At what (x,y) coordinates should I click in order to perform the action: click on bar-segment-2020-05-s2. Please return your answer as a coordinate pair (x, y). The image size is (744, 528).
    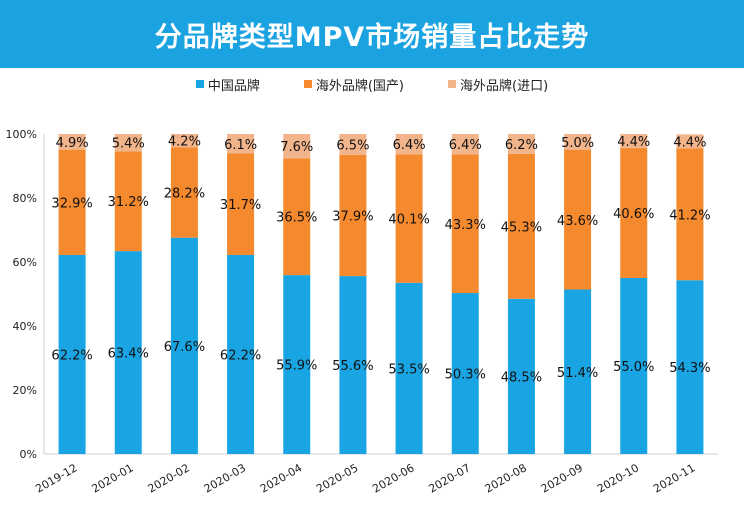
    Looking at the image, I should click on (353, 144).